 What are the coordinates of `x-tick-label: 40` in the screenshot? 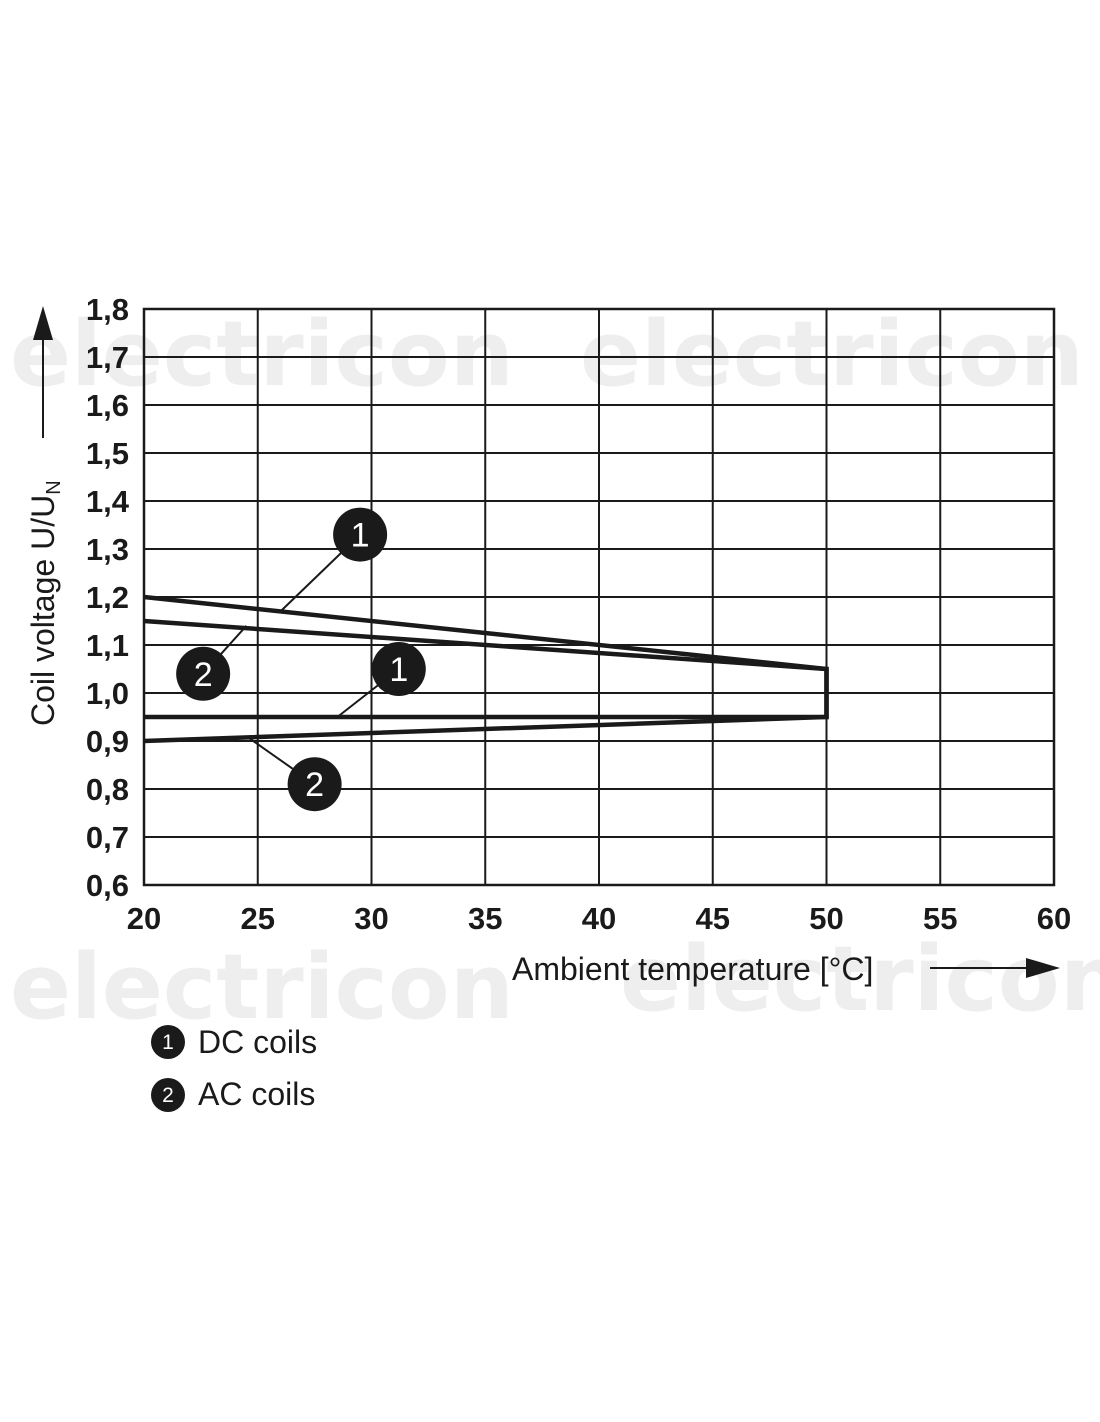 It's located at (599, 918).